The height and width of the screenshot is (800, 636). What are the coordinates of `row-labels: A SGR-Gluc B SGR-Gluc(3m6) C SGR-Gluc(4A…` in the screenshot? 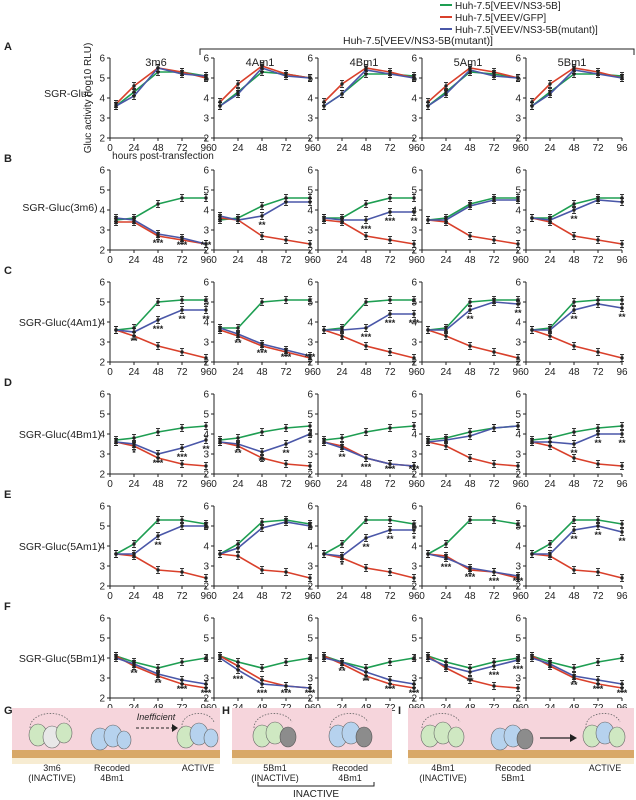 It's located at (52, 353).